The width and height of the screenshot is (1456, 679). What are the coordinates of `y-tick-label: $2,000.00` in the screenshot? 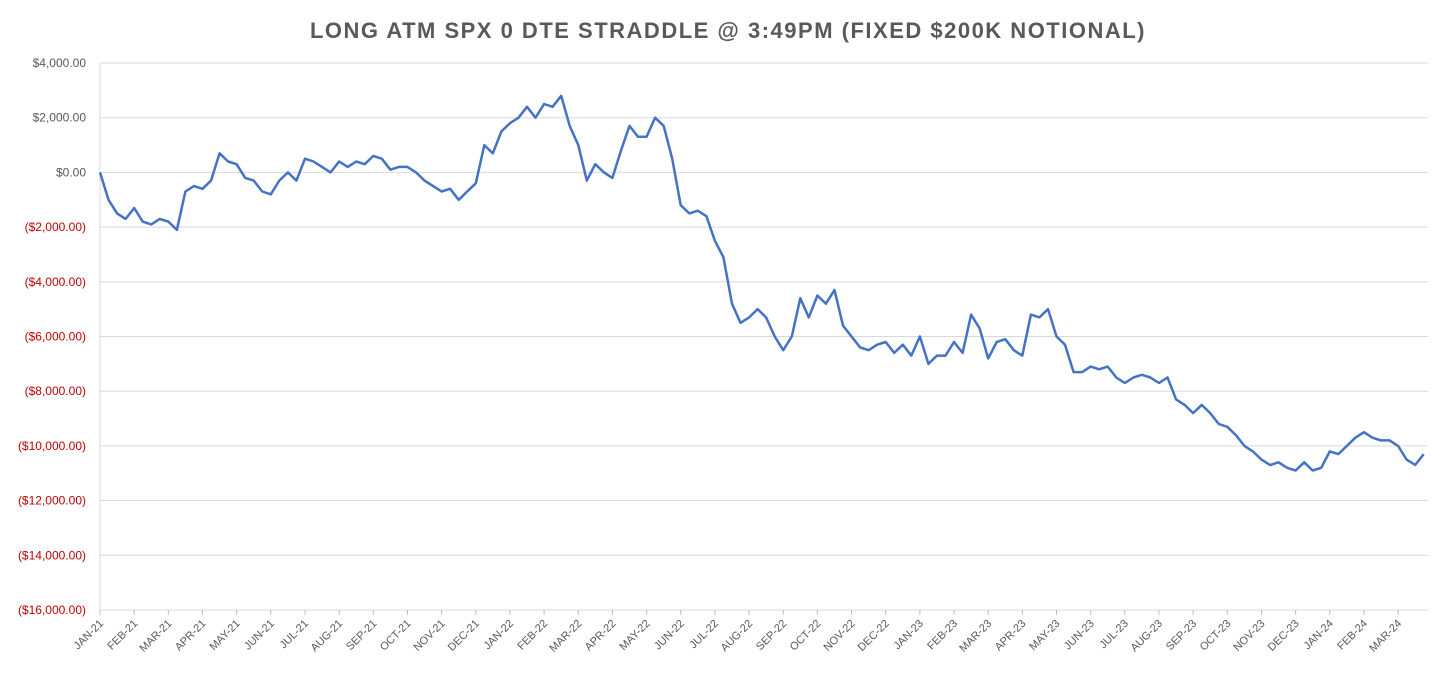 It's located at (60, 118).